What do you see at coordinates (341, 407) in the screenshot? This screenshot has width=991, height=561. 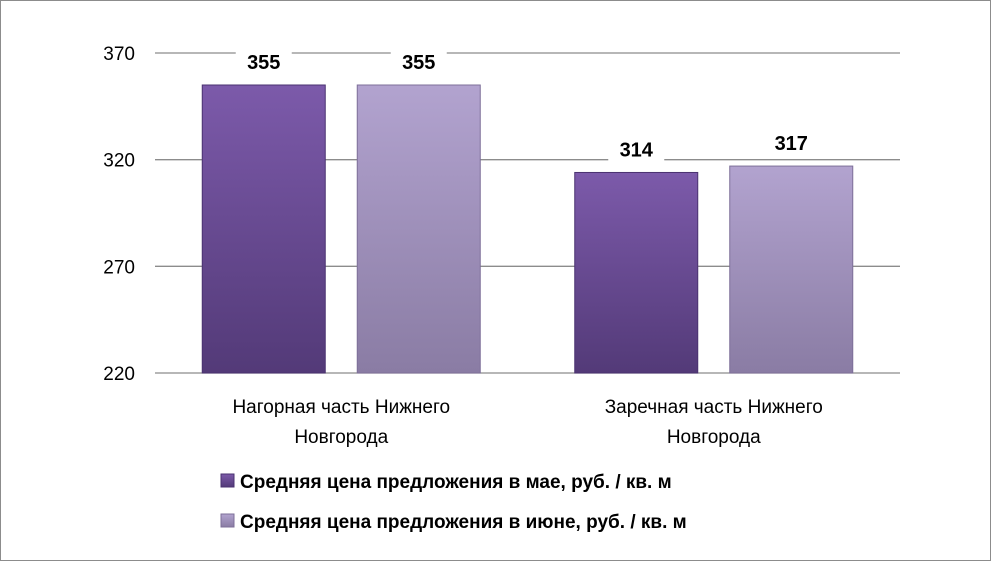 I see `category-label: Нагорная часть Нижнего` at bounding box center [341, 407].